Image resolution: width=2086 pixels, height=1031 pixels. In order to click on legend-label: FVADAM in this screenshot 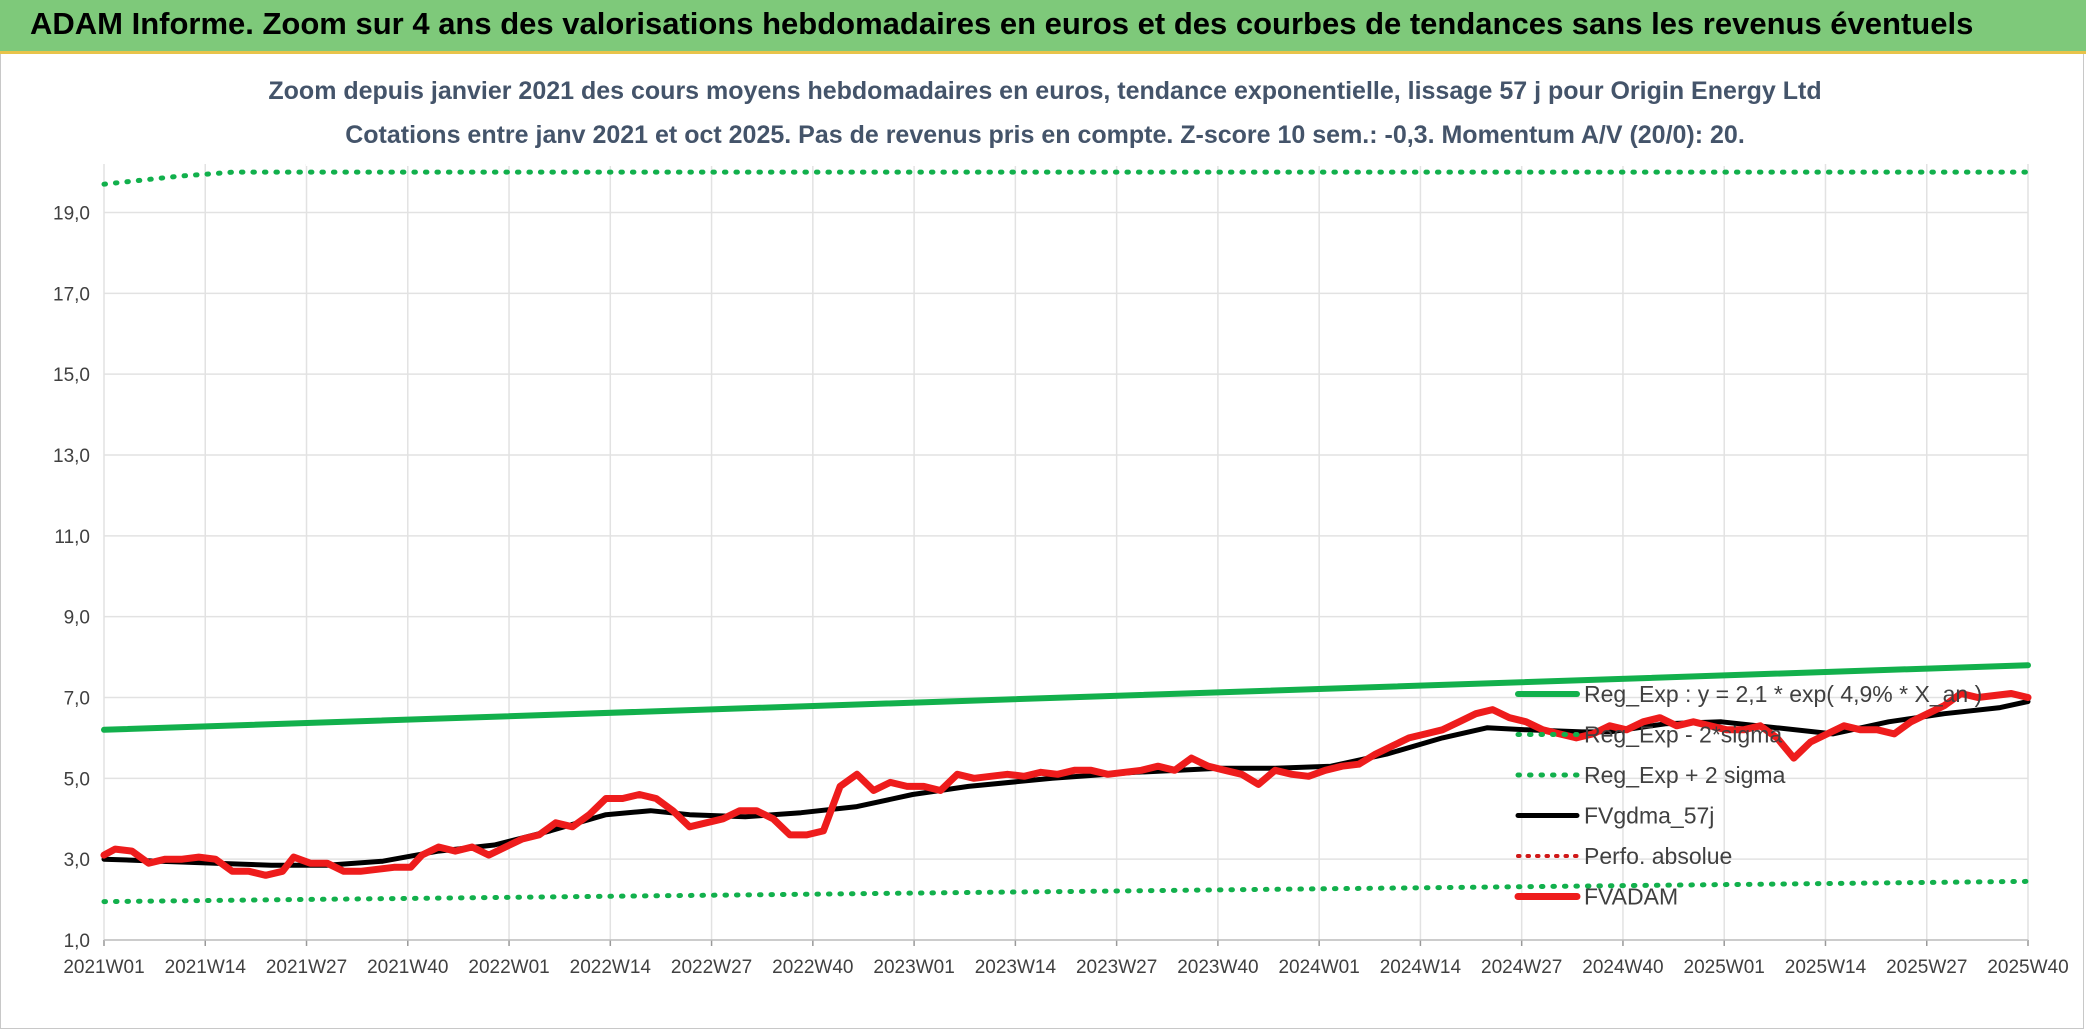, I will do `click(1631, 897)`.